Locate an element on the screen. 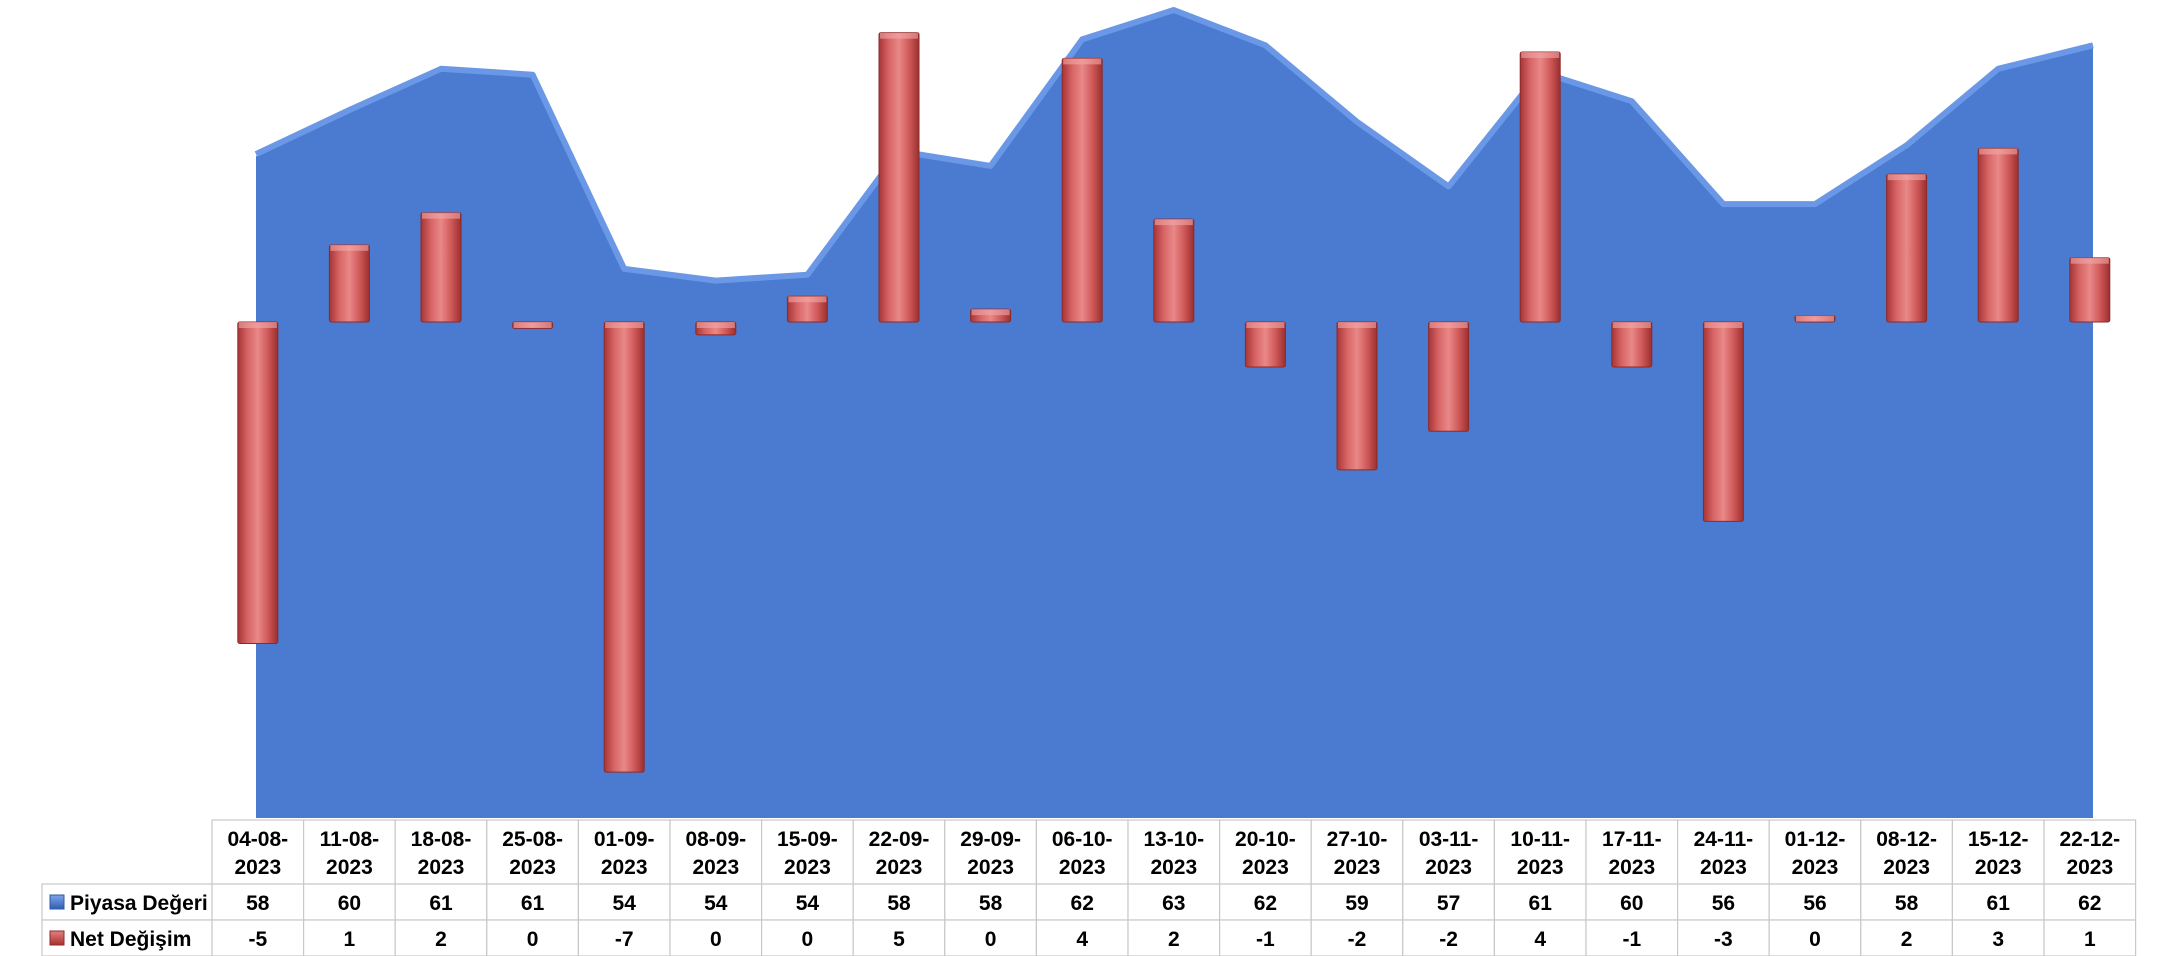 This screenshot has height=956, width=2183. data-label: 57 is located at coordinates (1448, 903).